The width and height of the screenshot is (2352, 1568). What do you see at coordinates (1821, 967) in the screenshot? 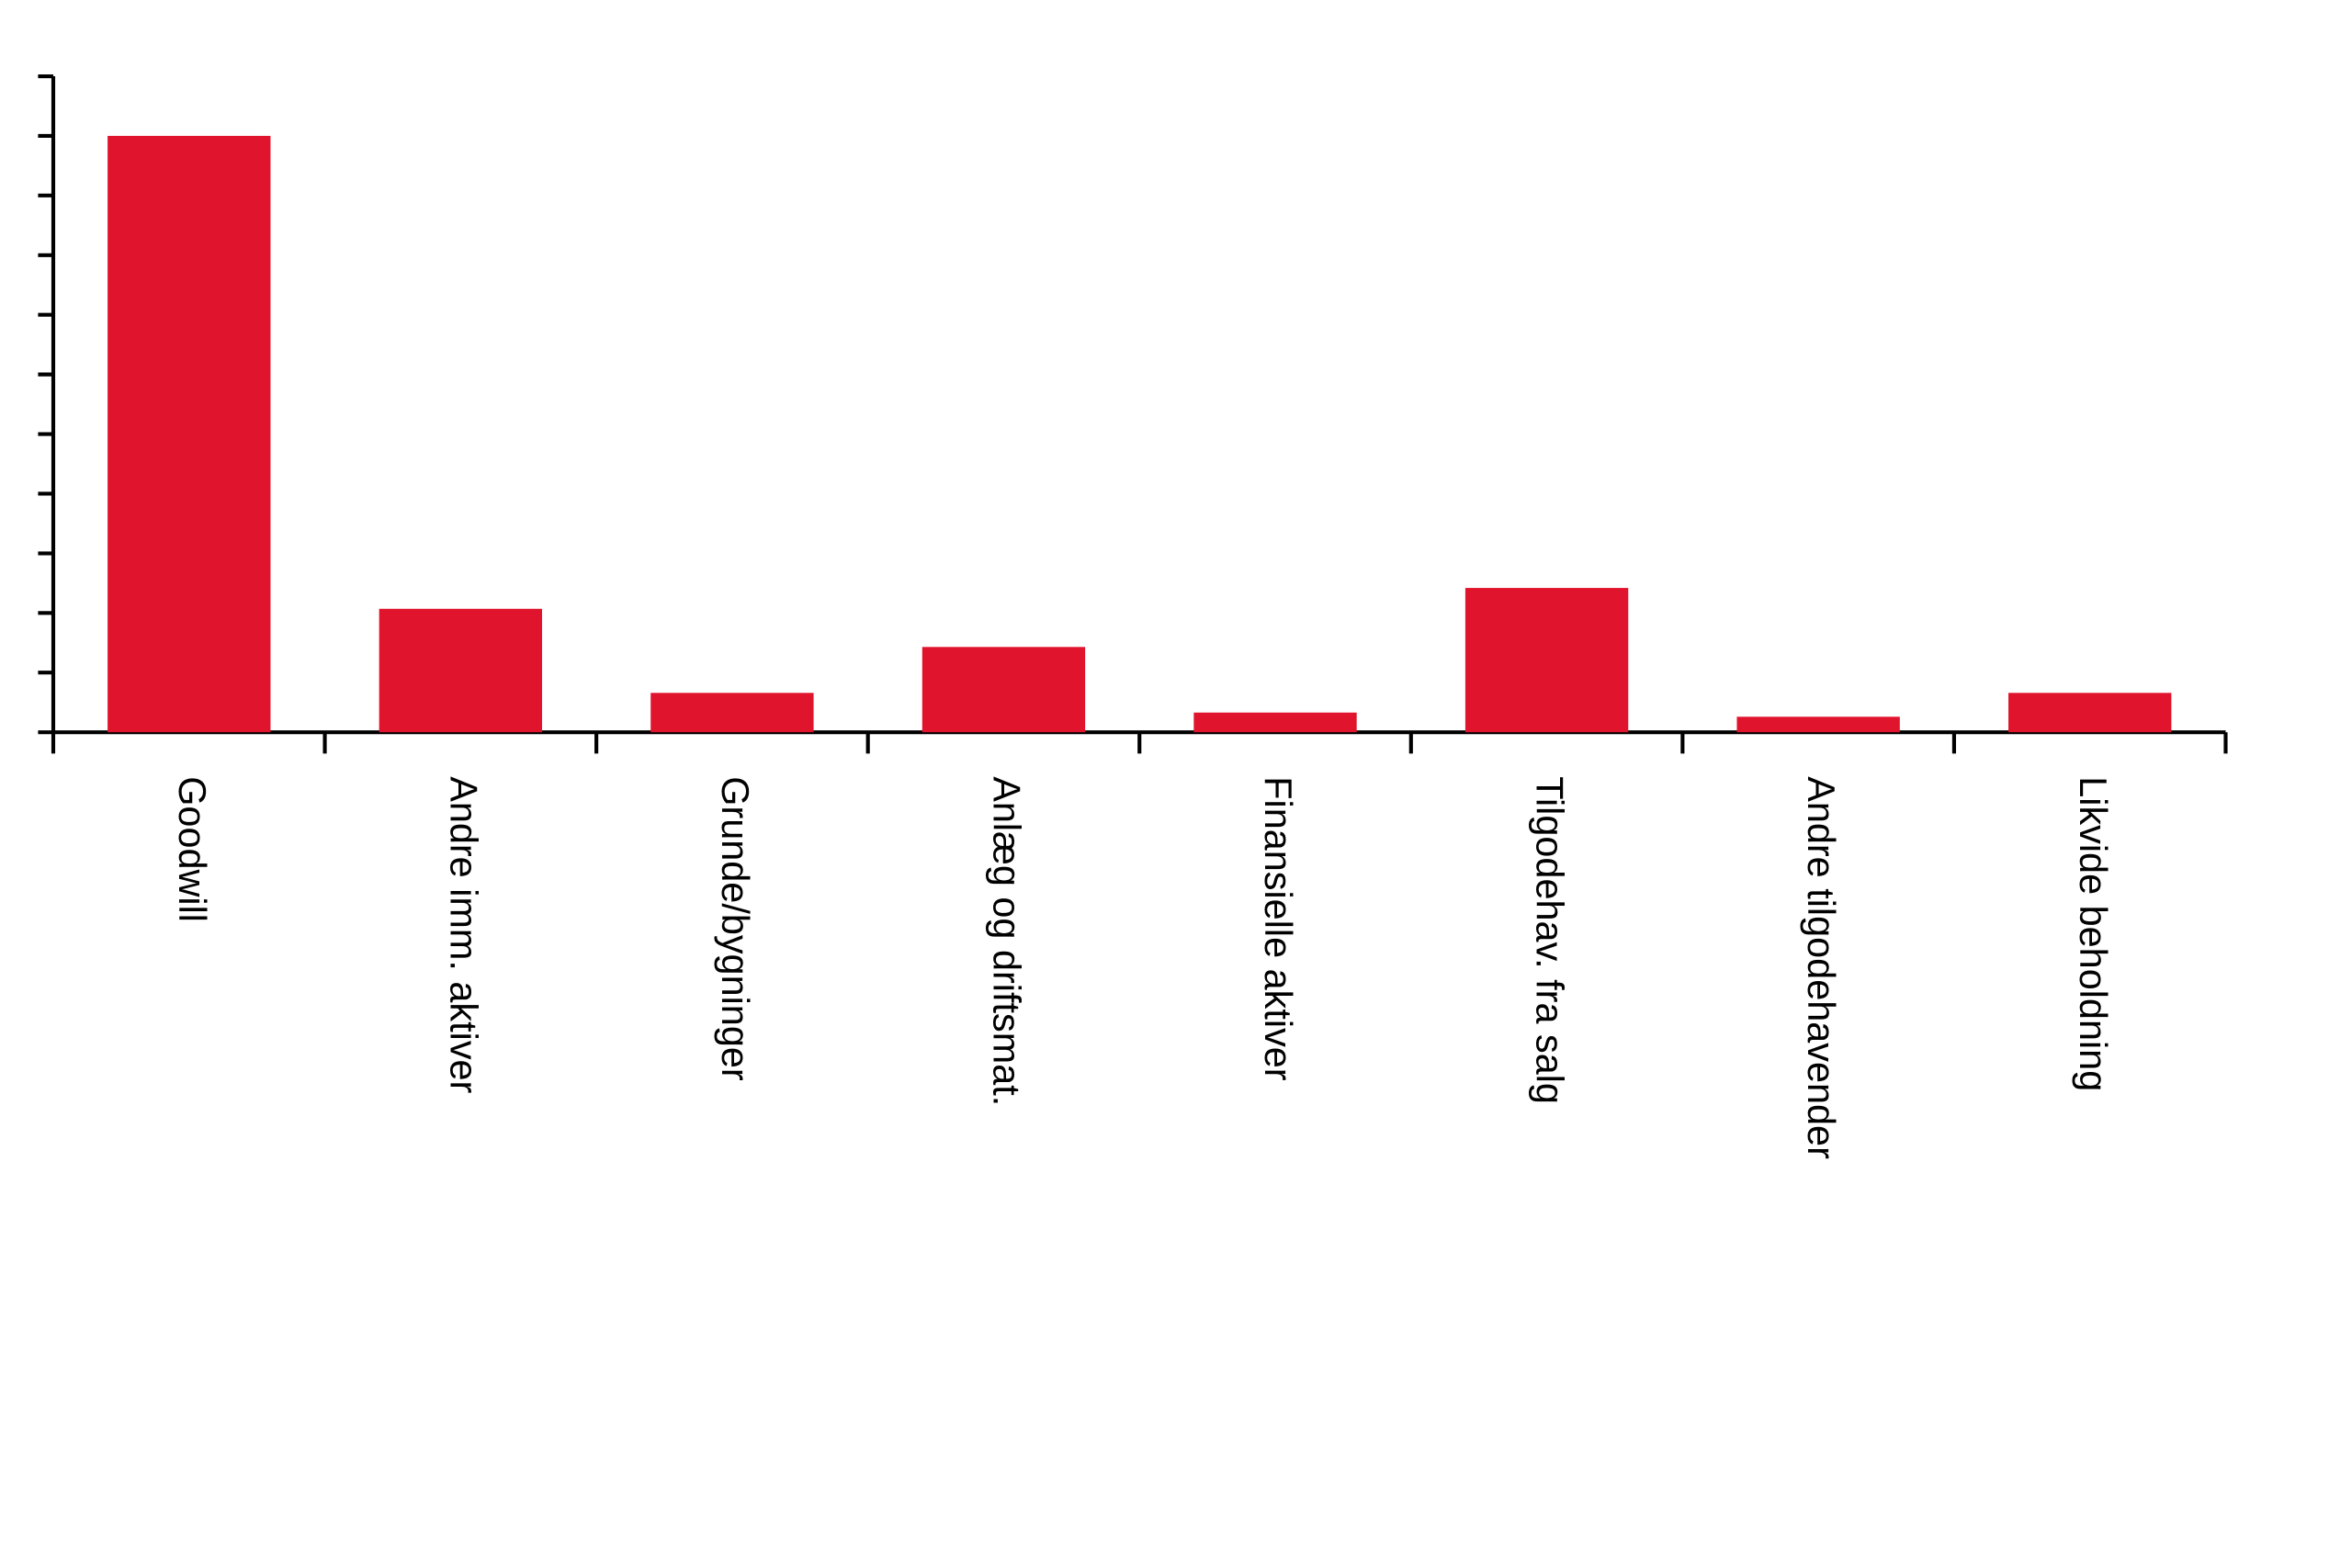
I see `x-tick-label: Andre tilgodehavender` at bounding box center [1821, 967].